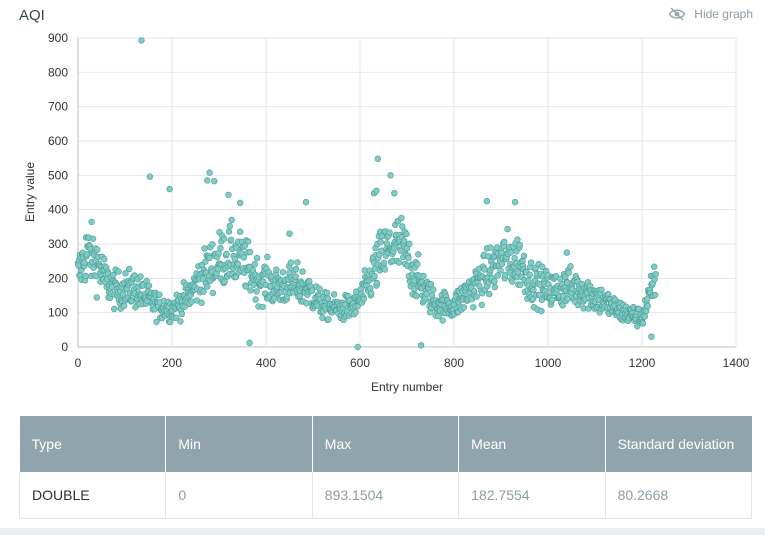 Image resolution: width=765 pixels, height=535 pixels. What do you see at coordinates (642, 363) in the screenshot?
I see `x-tick-label: 1200` at bounding box center [642, 363].